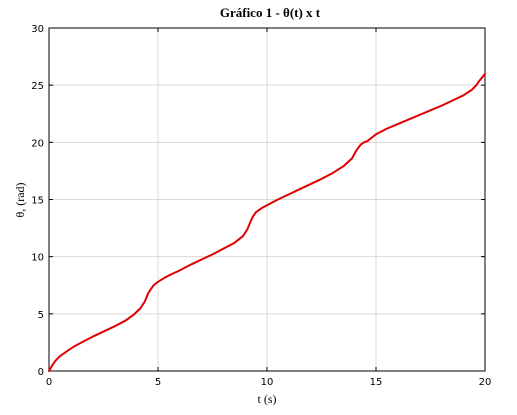 Image resolution: width=517 pixels, height=415 pixels. What do you see at coordinates (49, 382) in the screenshot?
I see `x-tick-label: 0` at bounding box center [49, 382].